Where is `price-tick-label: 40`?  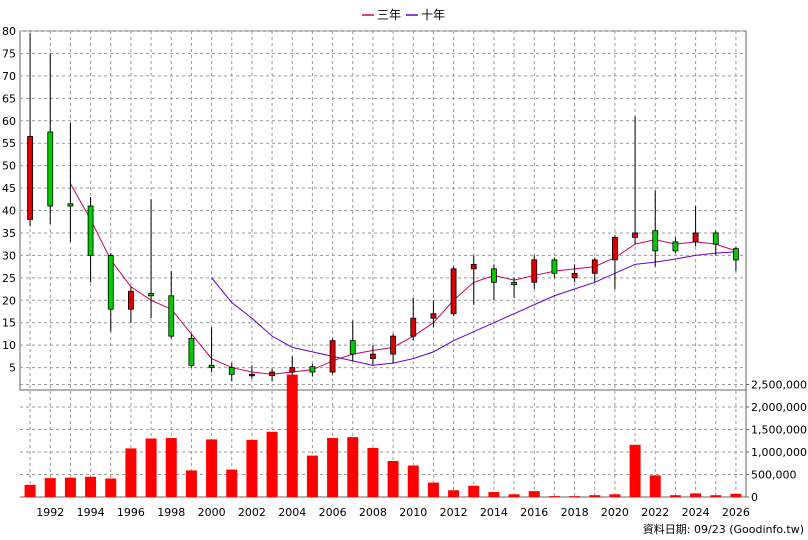
price-tick-label: 40 is located at coordinates (9, 211).